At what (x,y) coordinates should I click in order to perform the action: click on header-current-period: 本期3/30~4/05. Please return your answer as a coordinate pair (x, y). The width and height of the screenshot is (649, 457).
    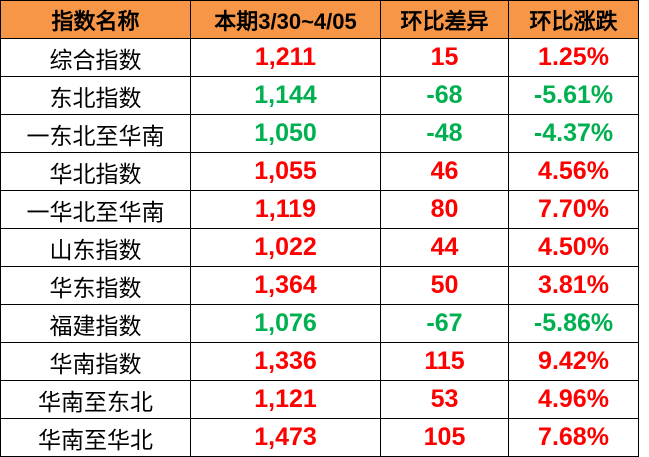
    Looking at the image, I should click on (285, 19).